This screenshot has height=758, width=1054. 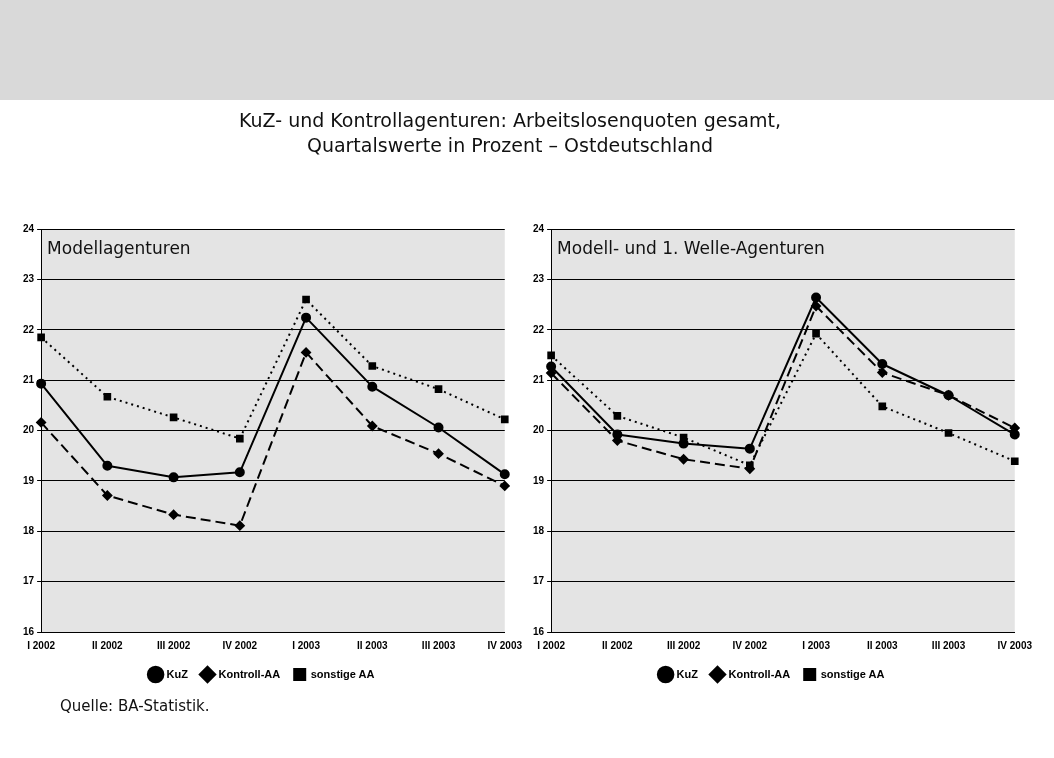 What do you see at coordinates (691, 247) in the screenshot?
I see `text: Modell- und 1. Welle-Agenturen` at bounding box center [691, 247].